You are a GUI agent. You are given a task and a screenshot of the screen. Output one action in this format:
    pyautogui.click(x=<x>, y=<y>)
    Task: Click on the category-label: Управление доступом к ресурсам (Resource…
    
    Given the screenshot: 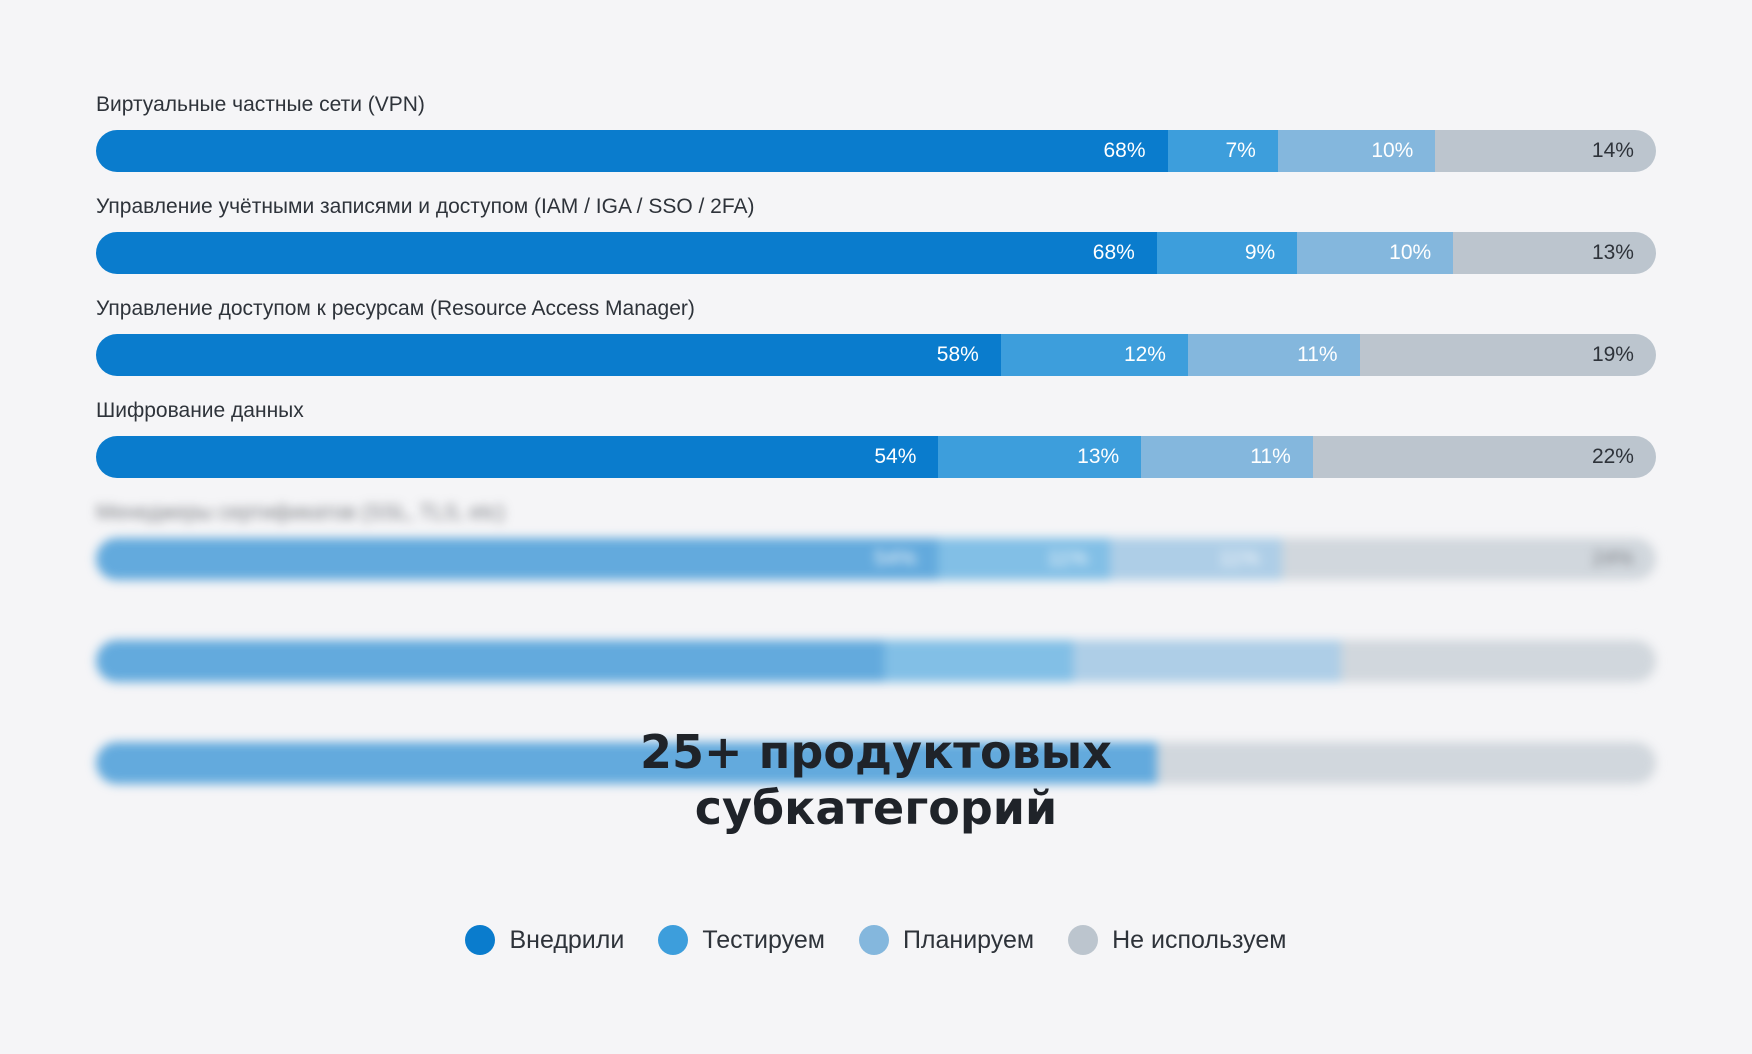 What is the action you would take?
    pyautogui.click(x=395, y=308)
    